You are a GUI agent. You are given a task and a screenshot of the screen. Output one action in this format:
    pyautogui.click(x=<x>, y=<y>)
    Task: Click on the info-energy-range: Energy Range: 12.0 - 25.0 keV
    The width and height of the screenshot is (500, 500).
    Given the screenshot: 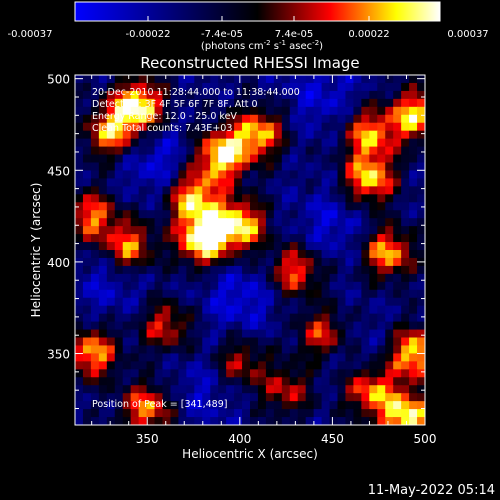 What is the action you would take?
    pyautogui.click(x=164, y=116)
    